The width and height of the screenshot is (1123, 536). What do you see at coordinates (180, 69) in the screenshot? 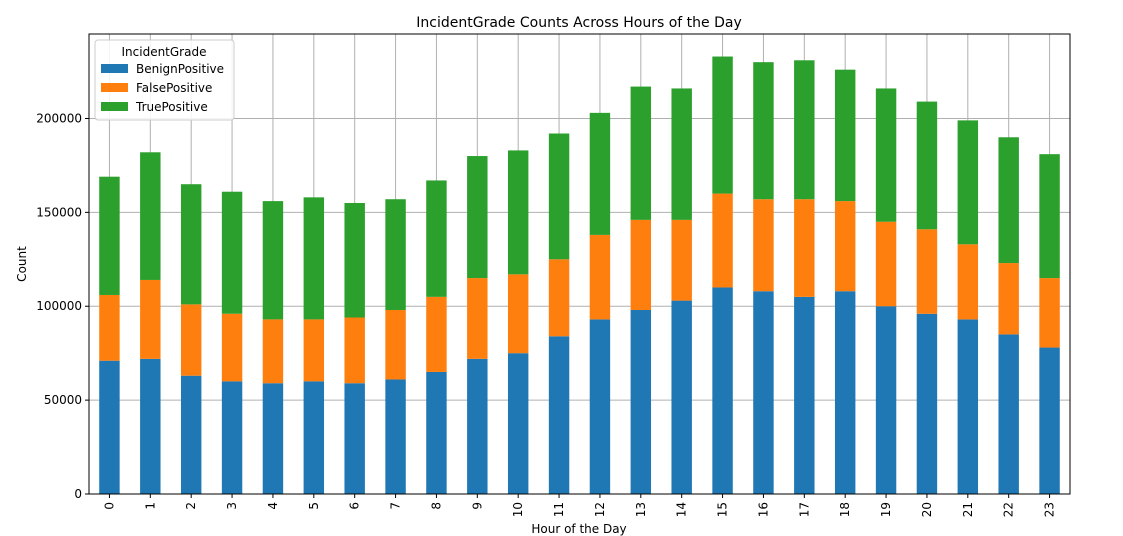
I see `legend-label-BenignPositive: BenignPositive` at bounding box center [180, 69].